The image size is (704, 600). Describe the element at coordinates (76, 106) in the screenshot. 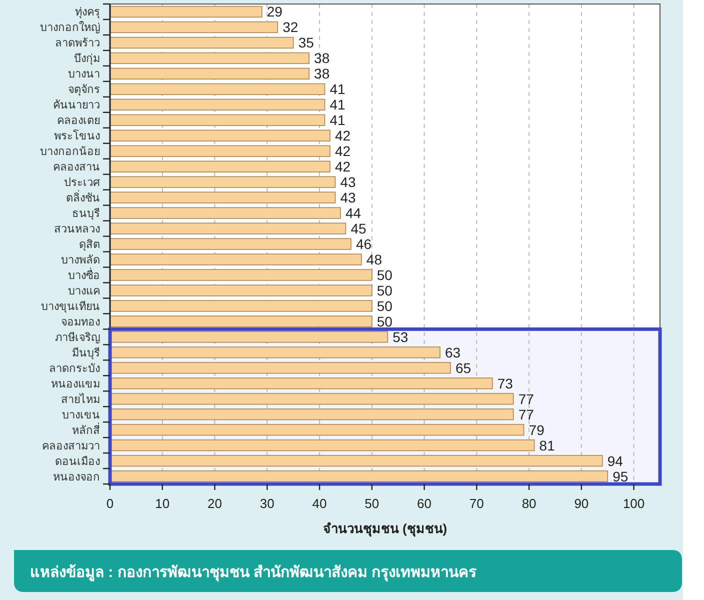

I see `y-tick-label: คันนายาว` at that location.